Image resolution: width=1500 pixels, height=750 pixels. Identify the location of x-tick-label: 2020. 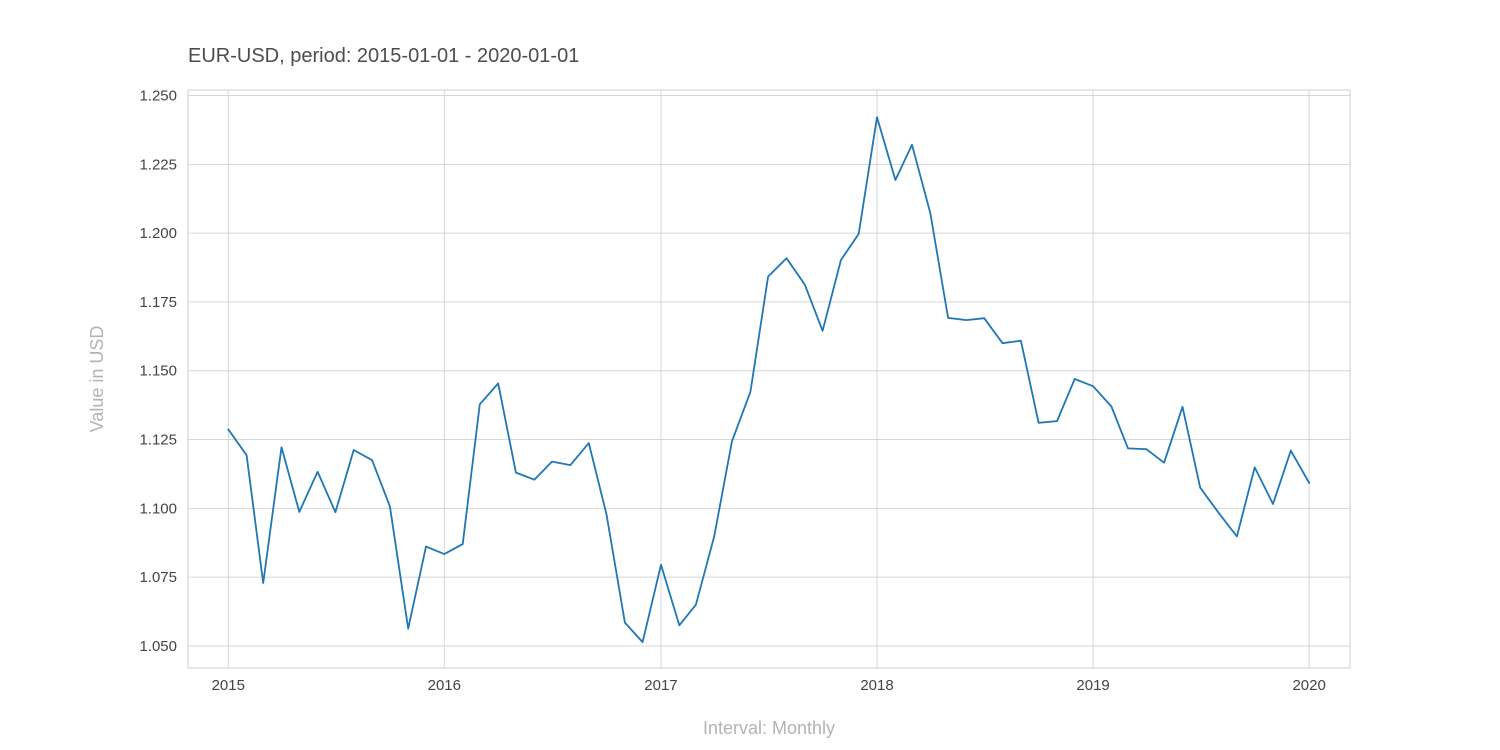
(1308, 685).